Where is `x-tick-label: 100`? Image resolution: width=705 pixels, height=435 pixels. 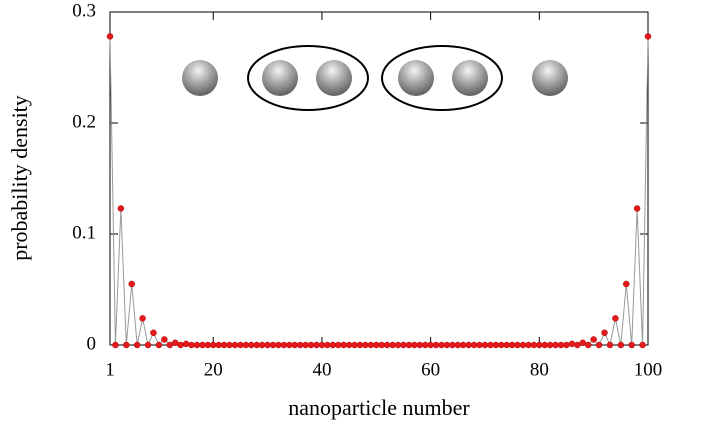
x-tick-label: 100 is located at coordinates (648, 369).